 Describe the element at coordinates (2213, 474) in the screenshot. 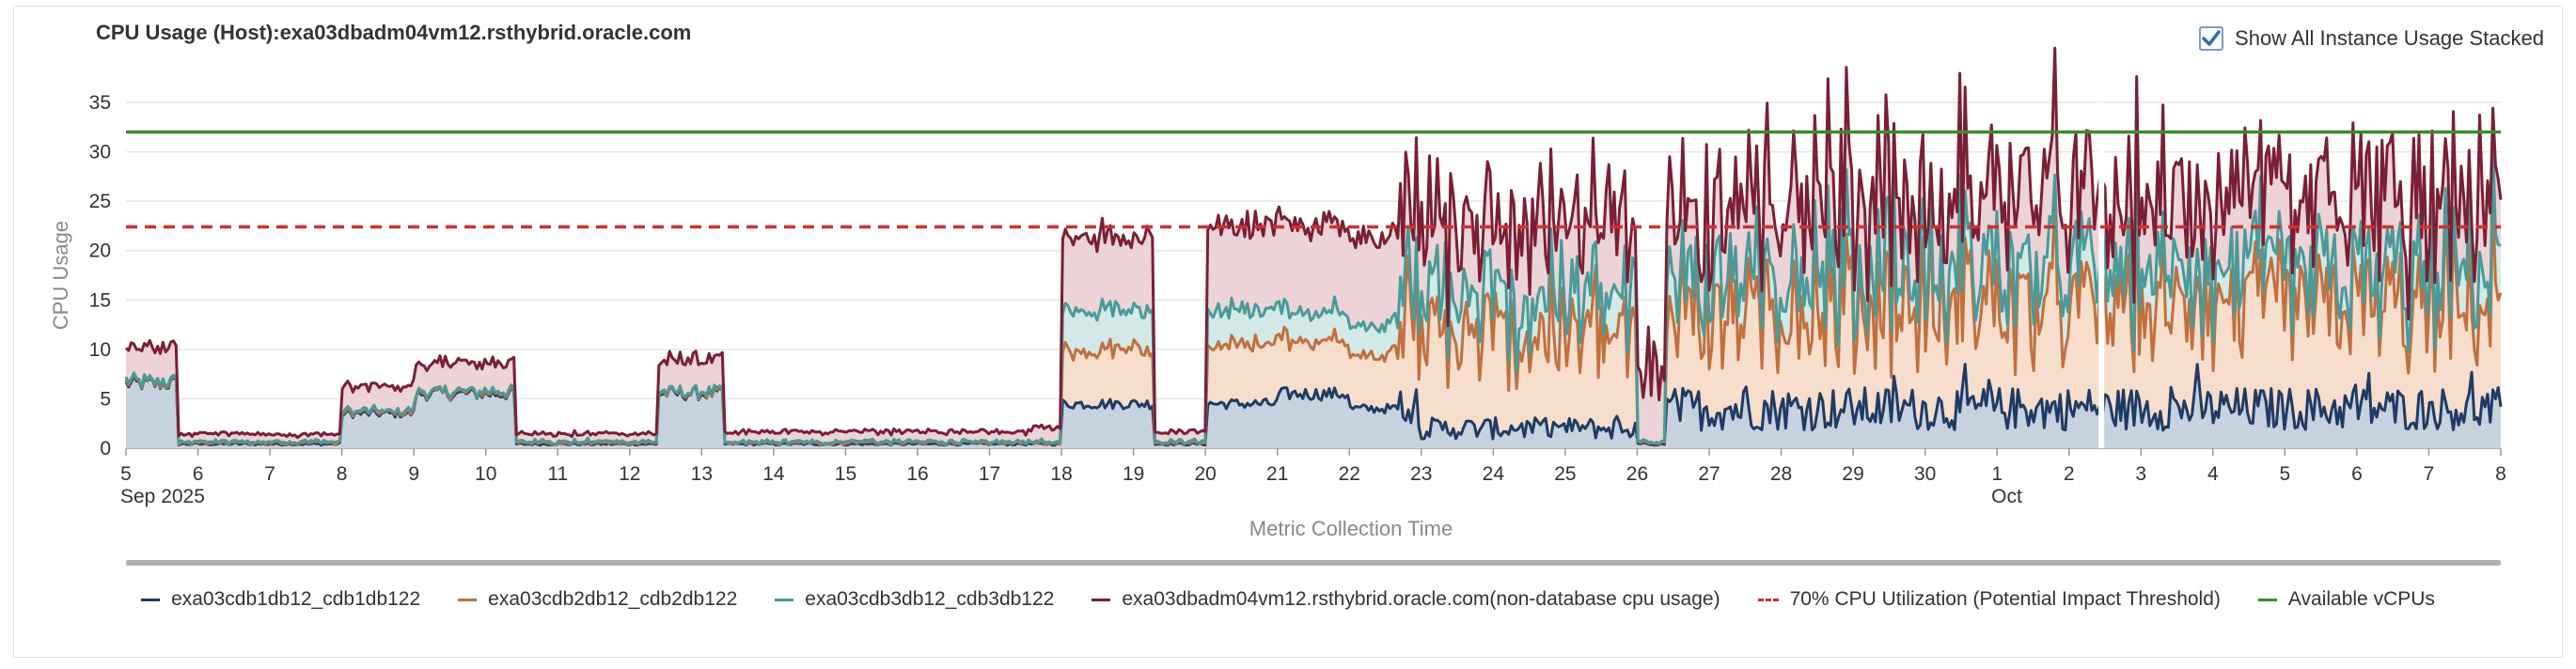

I see `x-tick-label: 4` at that location.